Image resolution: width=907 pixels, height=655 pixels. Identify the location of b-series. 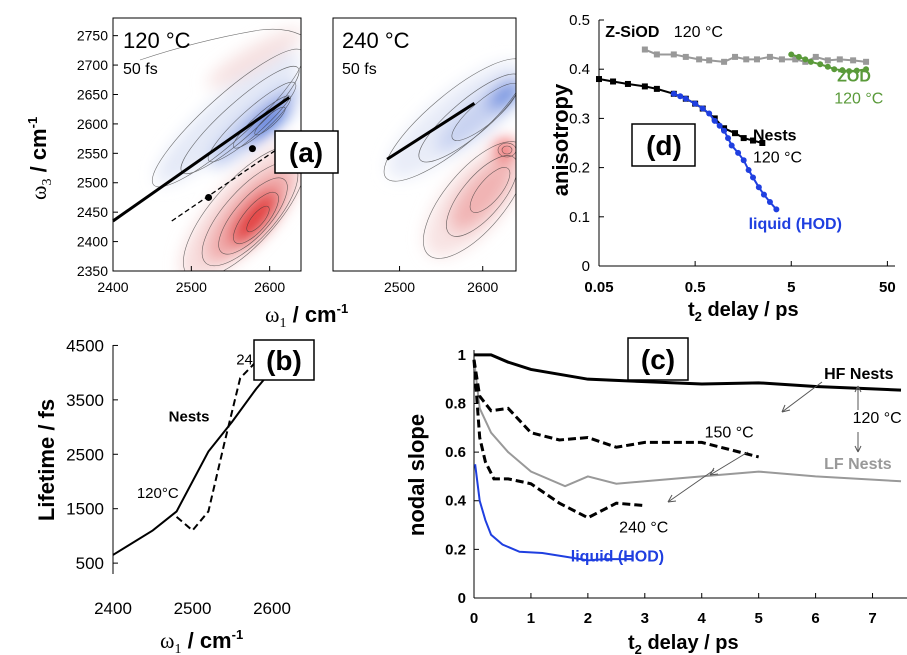
(192, 454).